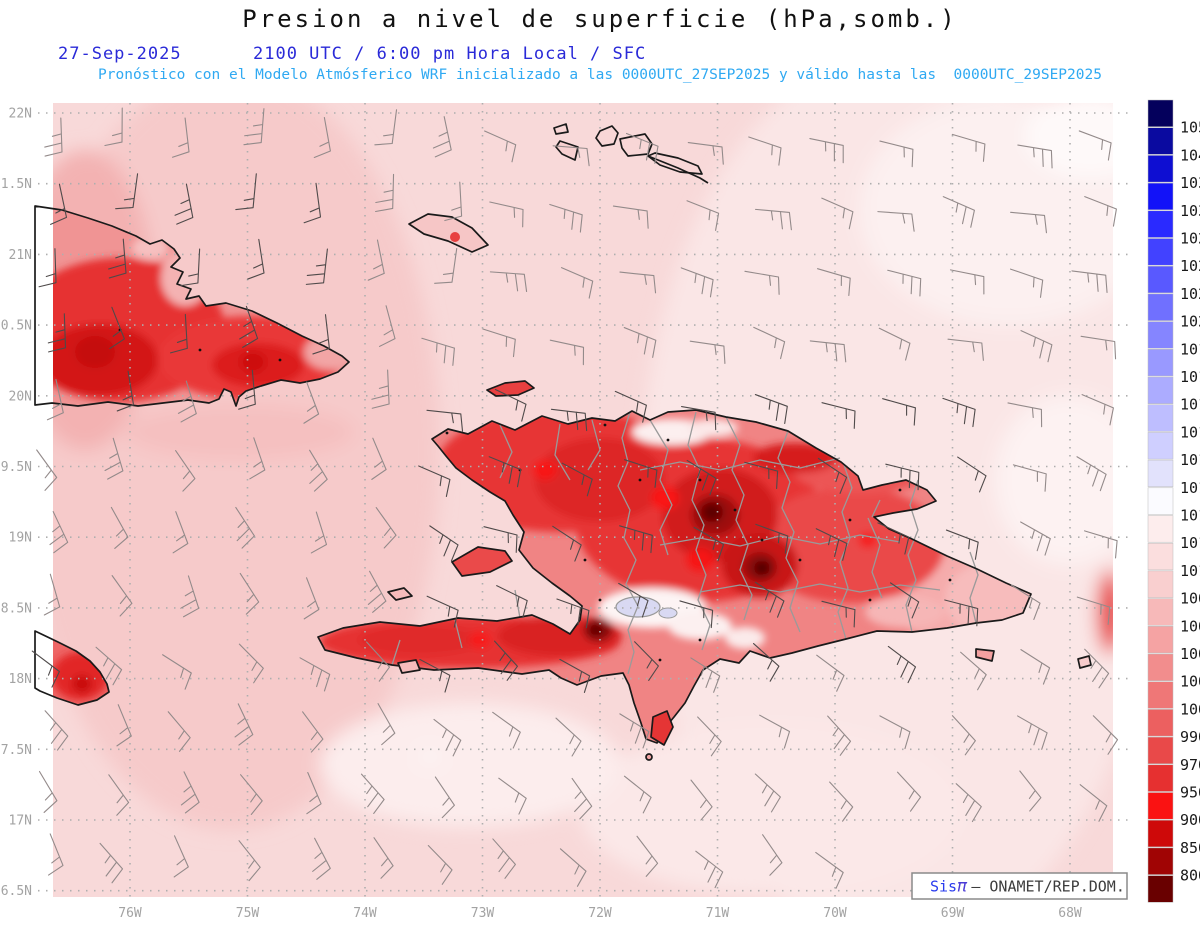 The height and width of the screenshot is (927, 1200). Describe the element at coordinates (1190, 682) in the screenshot. I see `colorbar-tick-label: 1002` at that location.